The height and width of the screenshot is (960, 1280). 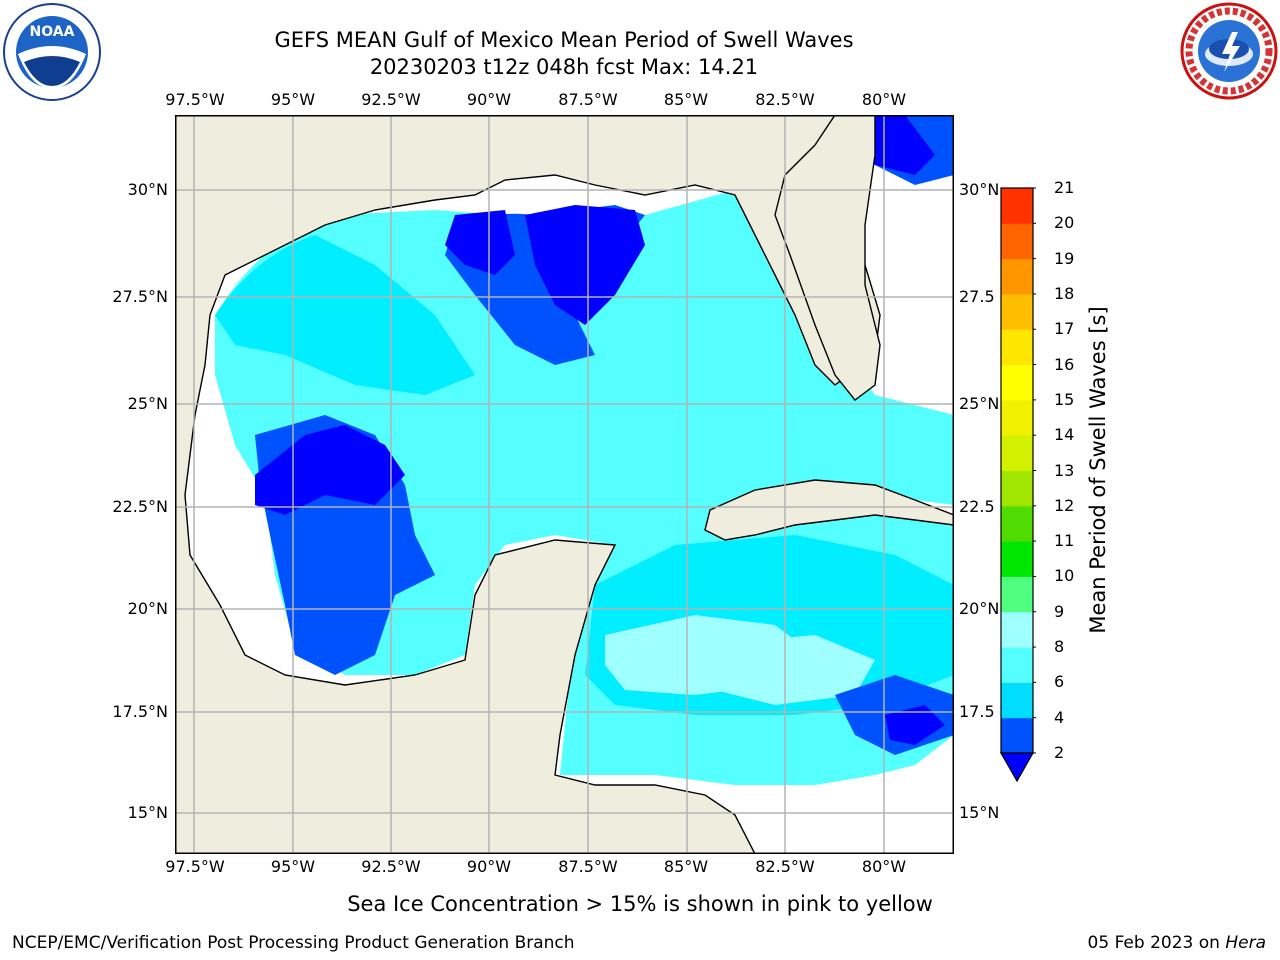 I want to click on colorbar-tick-label: 18, so click(x=1064, y=293).